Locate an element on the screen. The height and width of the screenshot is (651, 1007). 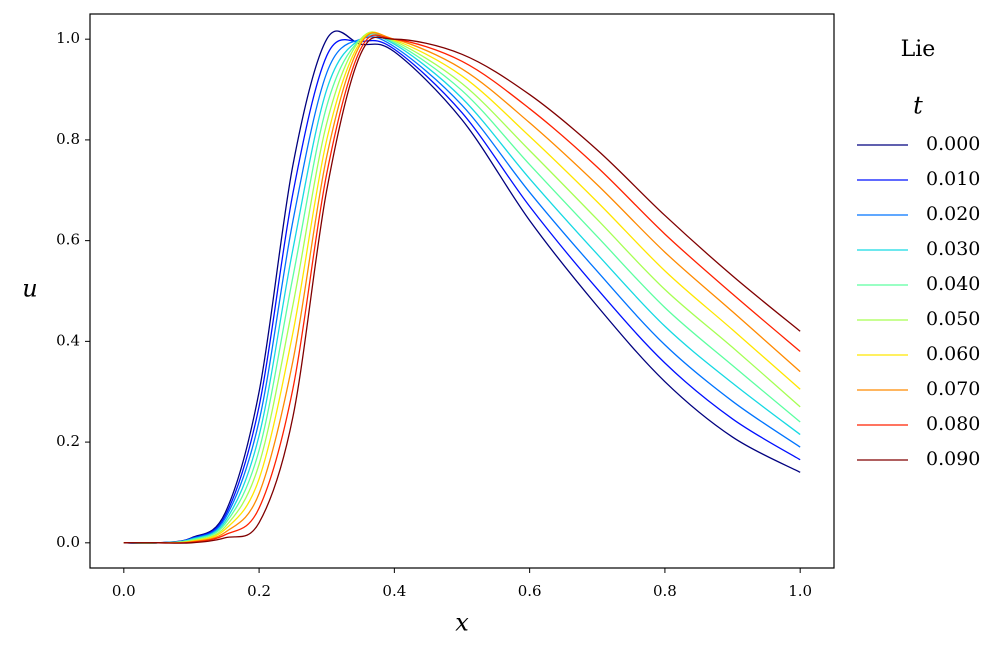
y-tick-label: 0.4 is located at coordinates (68, 340).